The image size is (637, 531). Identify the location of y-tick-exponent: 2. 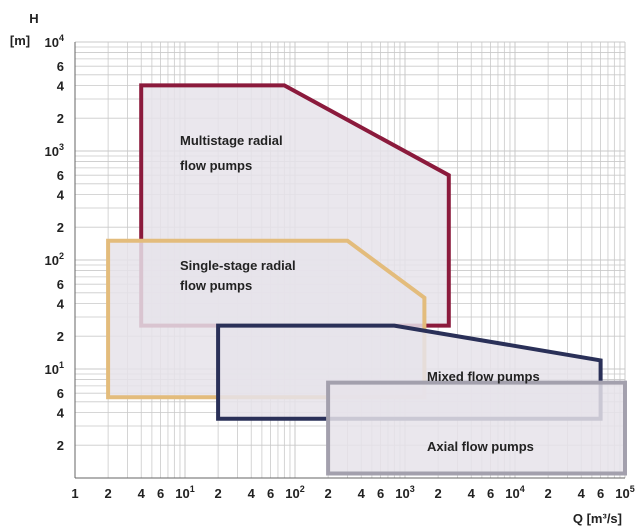
(61, 256).